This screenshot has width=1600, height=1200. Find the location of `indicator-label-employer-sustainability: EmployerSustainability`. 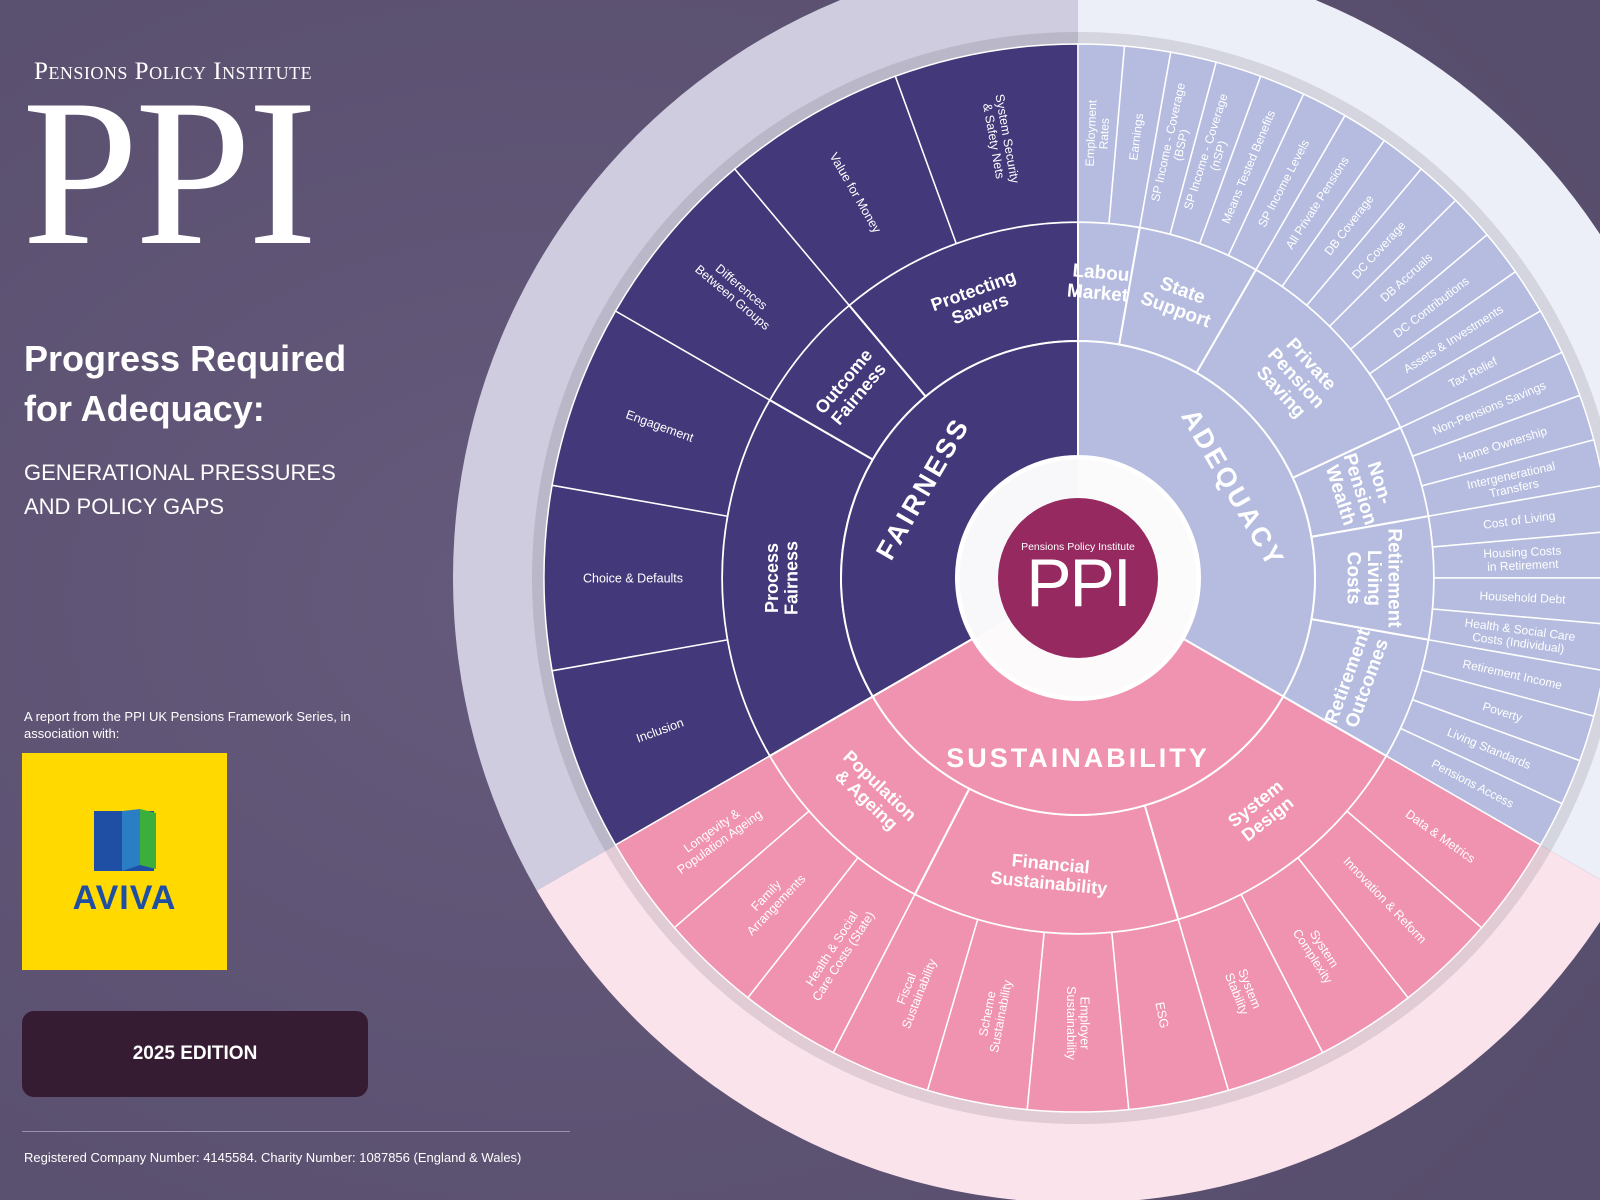

indicator-label-employer-sustainability: EmployerSustainability is located at coordinates (1078, 1023).